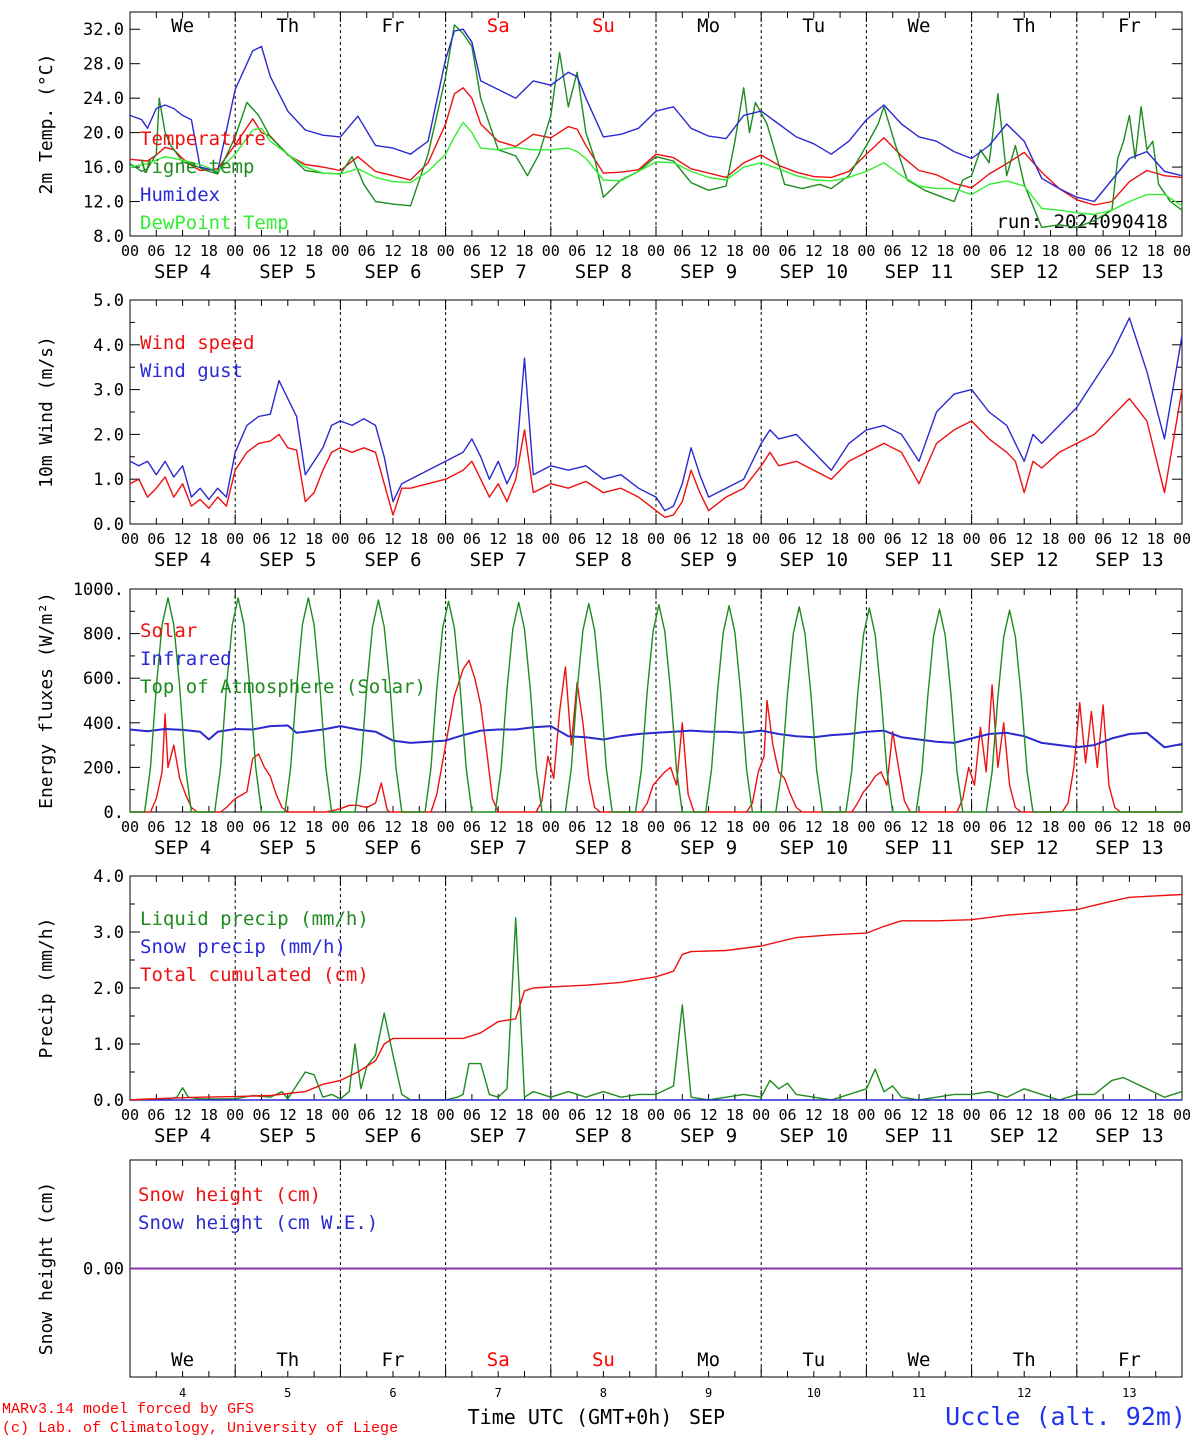 Image resolution: width=1194 pixels, height=1440 pixels. What do you see at coordinates (103, 635) in the screenshot?
I see `y-tick-label: 800.` at bounding box center [103, 635].